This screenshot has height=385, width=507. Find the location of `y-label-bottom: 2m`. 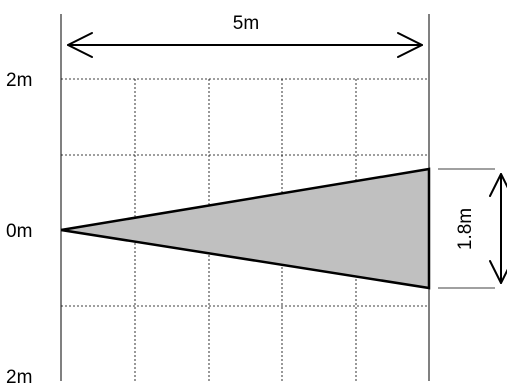

y-label-bottom: 2m is located at coordinates (19, 376).